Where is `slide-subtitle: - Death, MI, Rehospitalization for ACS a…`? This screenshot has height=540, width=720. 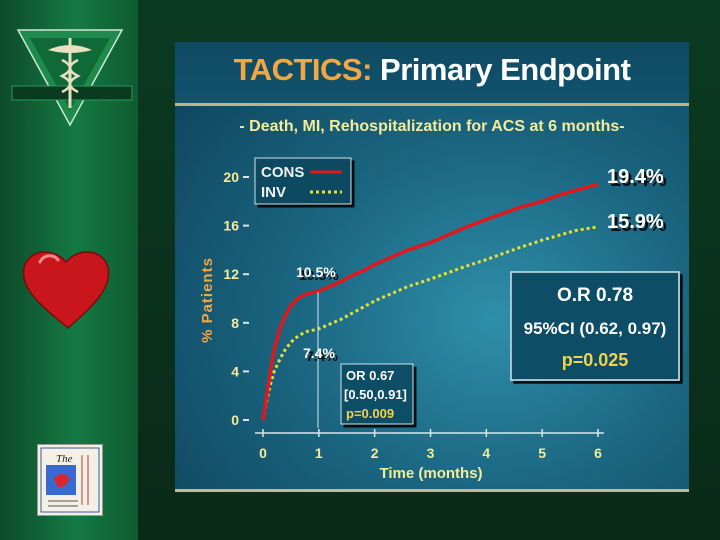 slide-subtitle: - Death, MI, Rehospitalization for ACS a… is located at coordinates (432, 126).